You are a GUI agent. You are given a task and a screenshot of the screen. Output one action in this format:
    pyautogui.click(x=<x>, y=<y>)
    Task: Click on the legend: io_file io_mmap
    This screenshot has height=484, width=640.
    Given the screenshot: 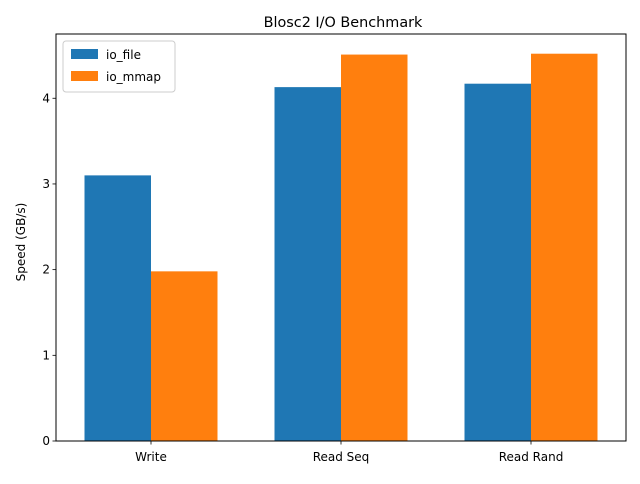 What is the action you would take?
    pyautogui.click(x=119, y=66)
    